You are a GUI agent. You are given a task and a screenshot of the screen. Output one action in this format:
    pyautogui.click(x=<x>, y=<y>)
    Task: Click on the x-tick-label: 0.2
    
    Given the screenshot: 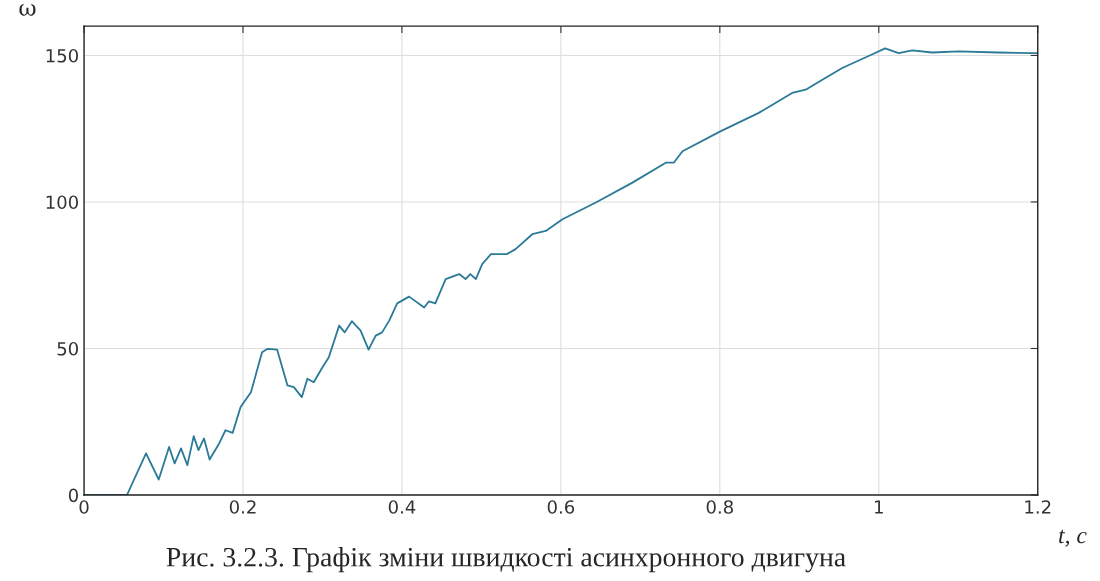 What is the action you would take?
    pyautogui.click(x=242, y=507)
    